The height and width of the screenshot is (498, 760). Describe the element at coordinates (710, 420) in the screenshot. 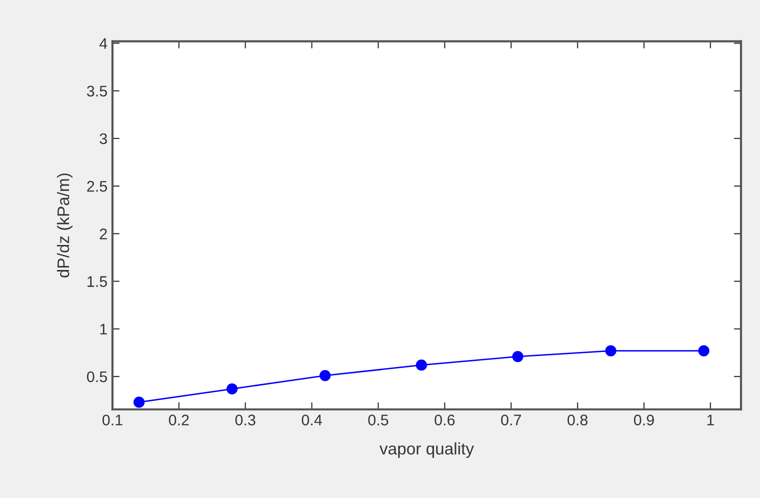

I see `x-tick-label: 1` at that location.